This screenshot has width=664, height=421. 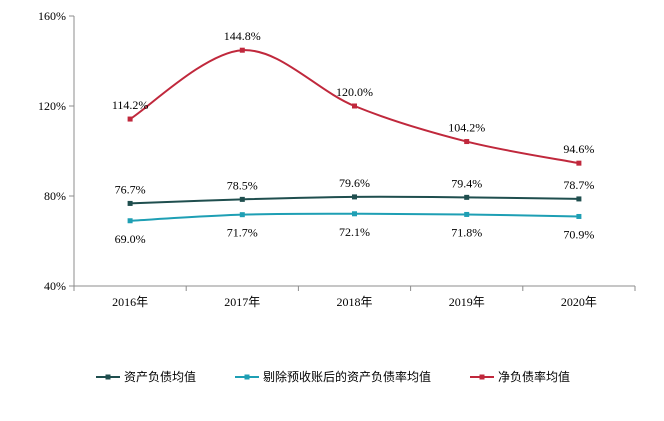 I want to click on data-label: 72.1%, so click(x=354, y=232).